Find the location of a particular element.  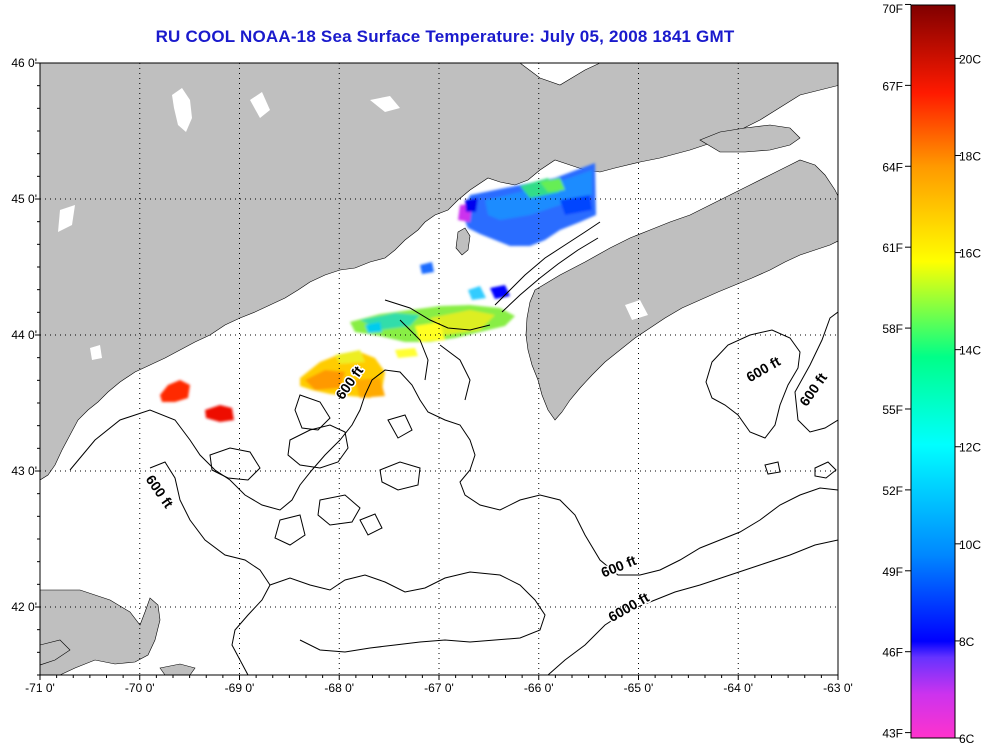

lon-tick-label: -66 0' is located at coordinates (539, 688).